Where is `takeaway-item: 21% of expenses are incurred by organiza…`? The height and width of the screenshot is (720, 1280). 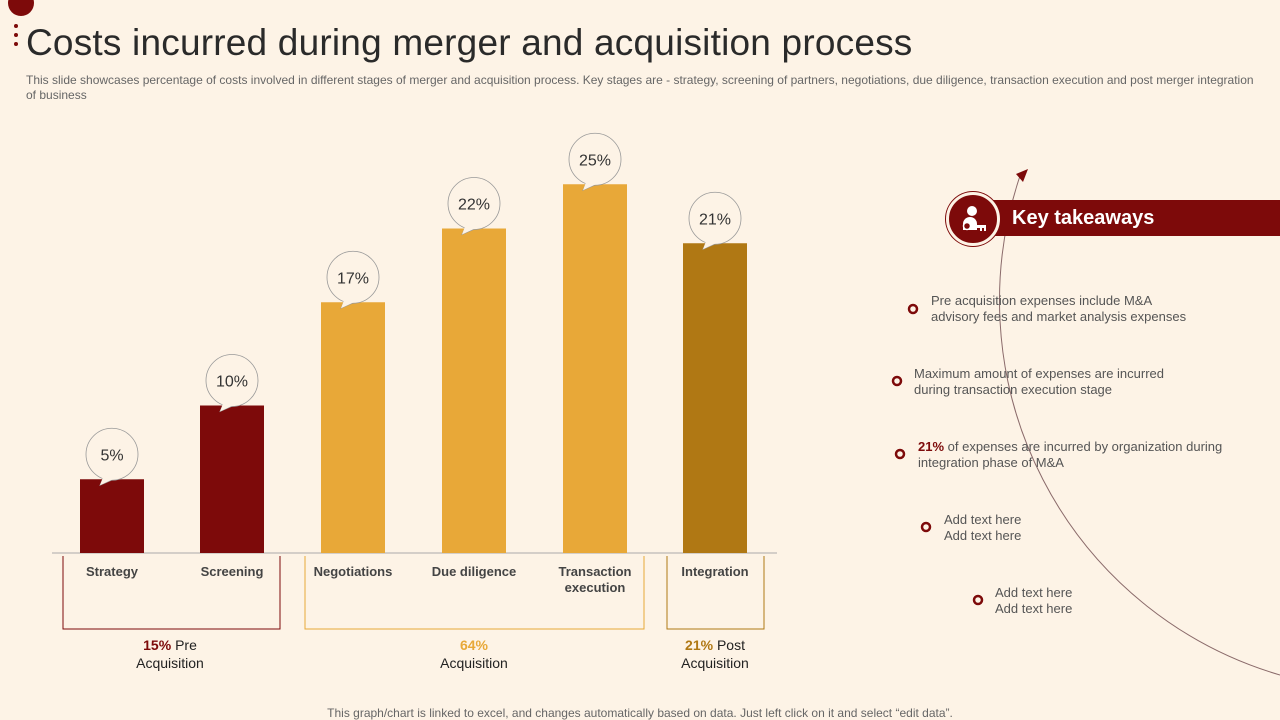
takeaway-item: 21% of expenses are incurred by organiza… is located at coordinates (1070, 455).